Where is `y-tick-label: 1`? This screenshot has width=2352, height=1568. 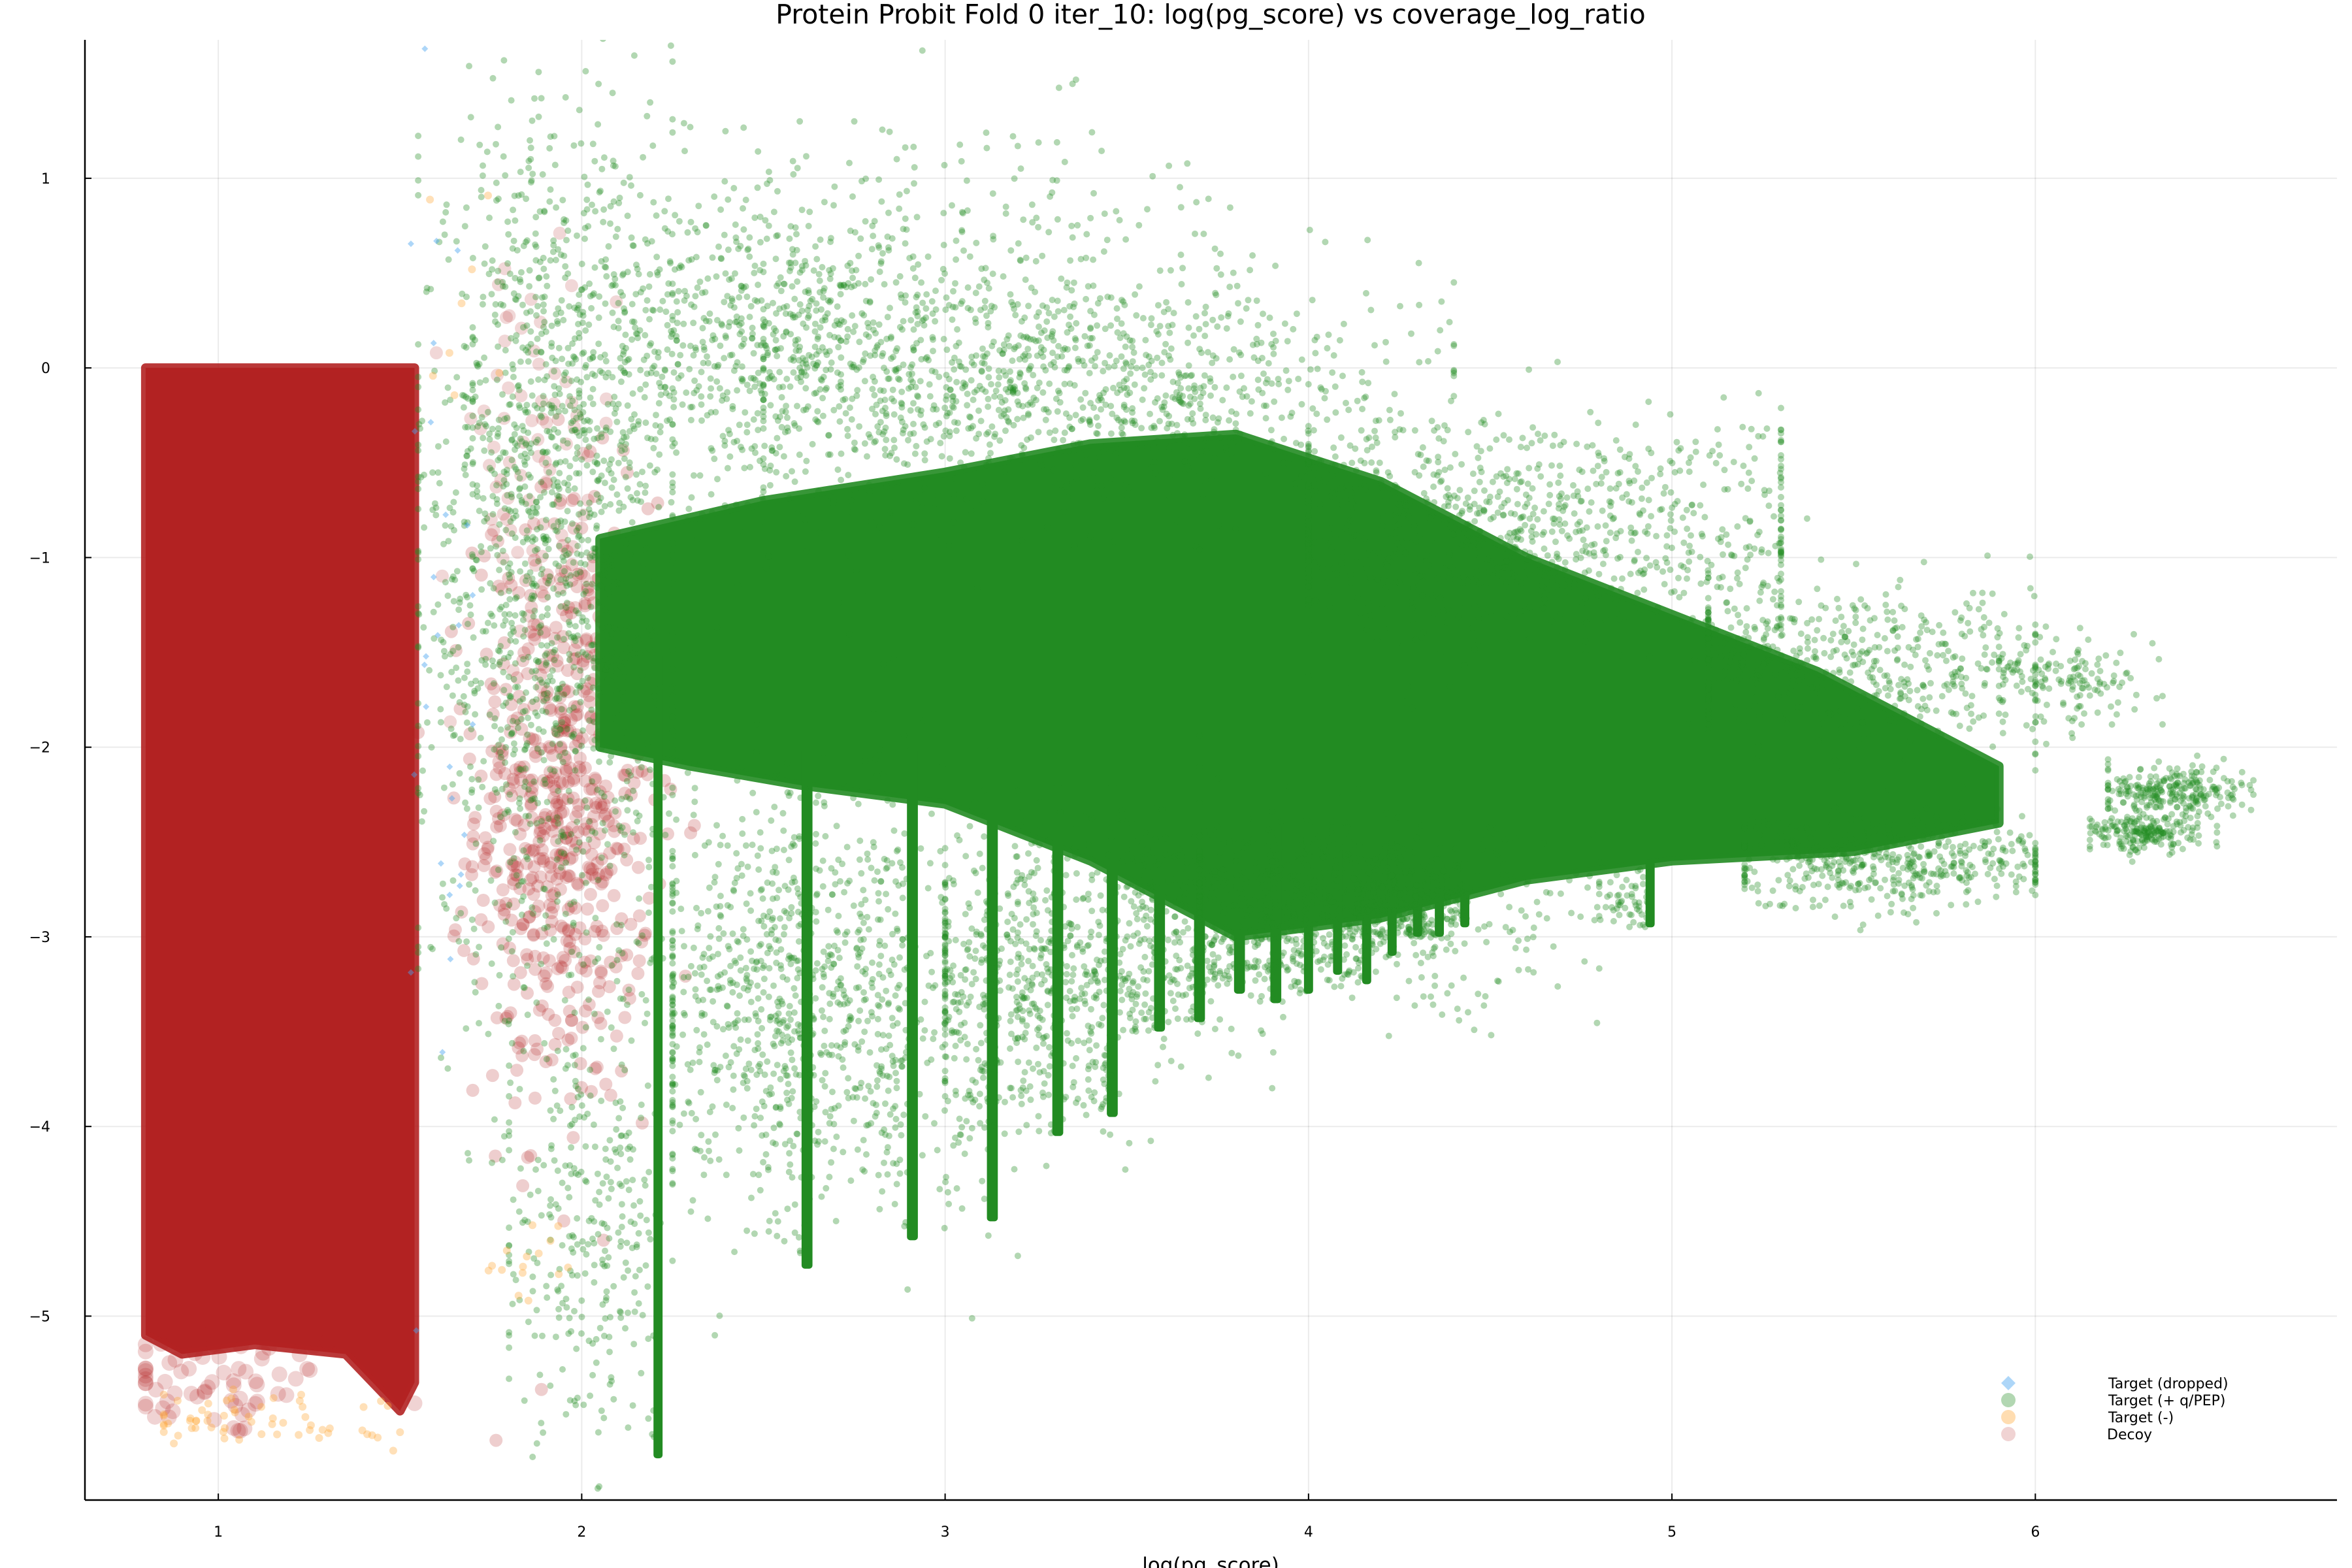 y-tick-label: 1 is located at coordinates (45, 179).